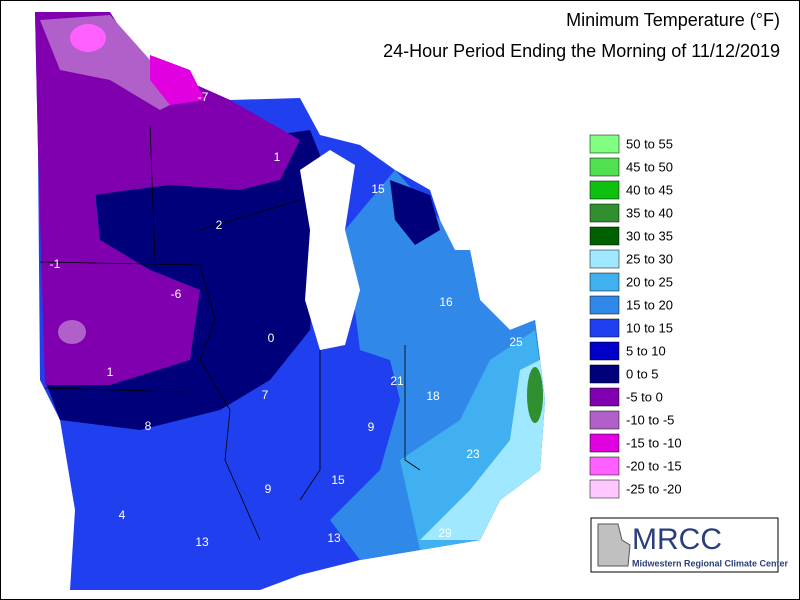 This screenshot has height=600, width=800. What do you see at coordinates (433, 396) in the screenshot?
I see `station-label: 18` at bounding box center [433, 396].